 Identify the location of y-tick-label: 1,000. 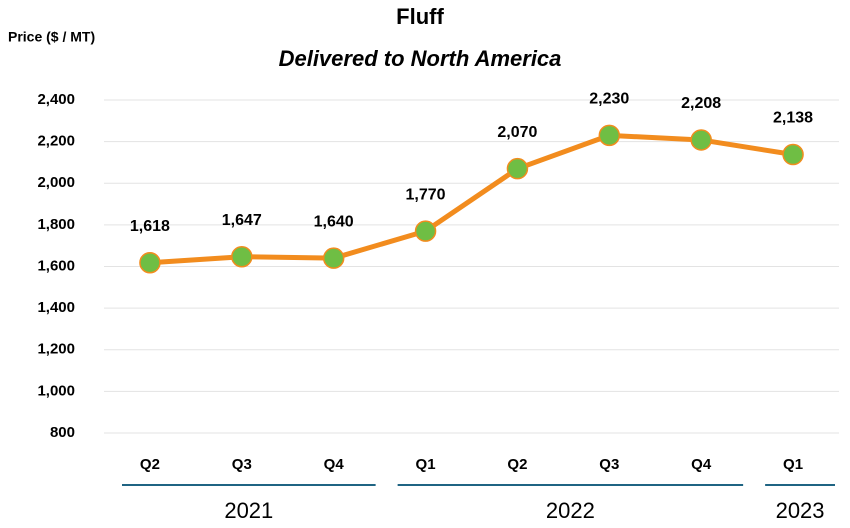
(56, 390).